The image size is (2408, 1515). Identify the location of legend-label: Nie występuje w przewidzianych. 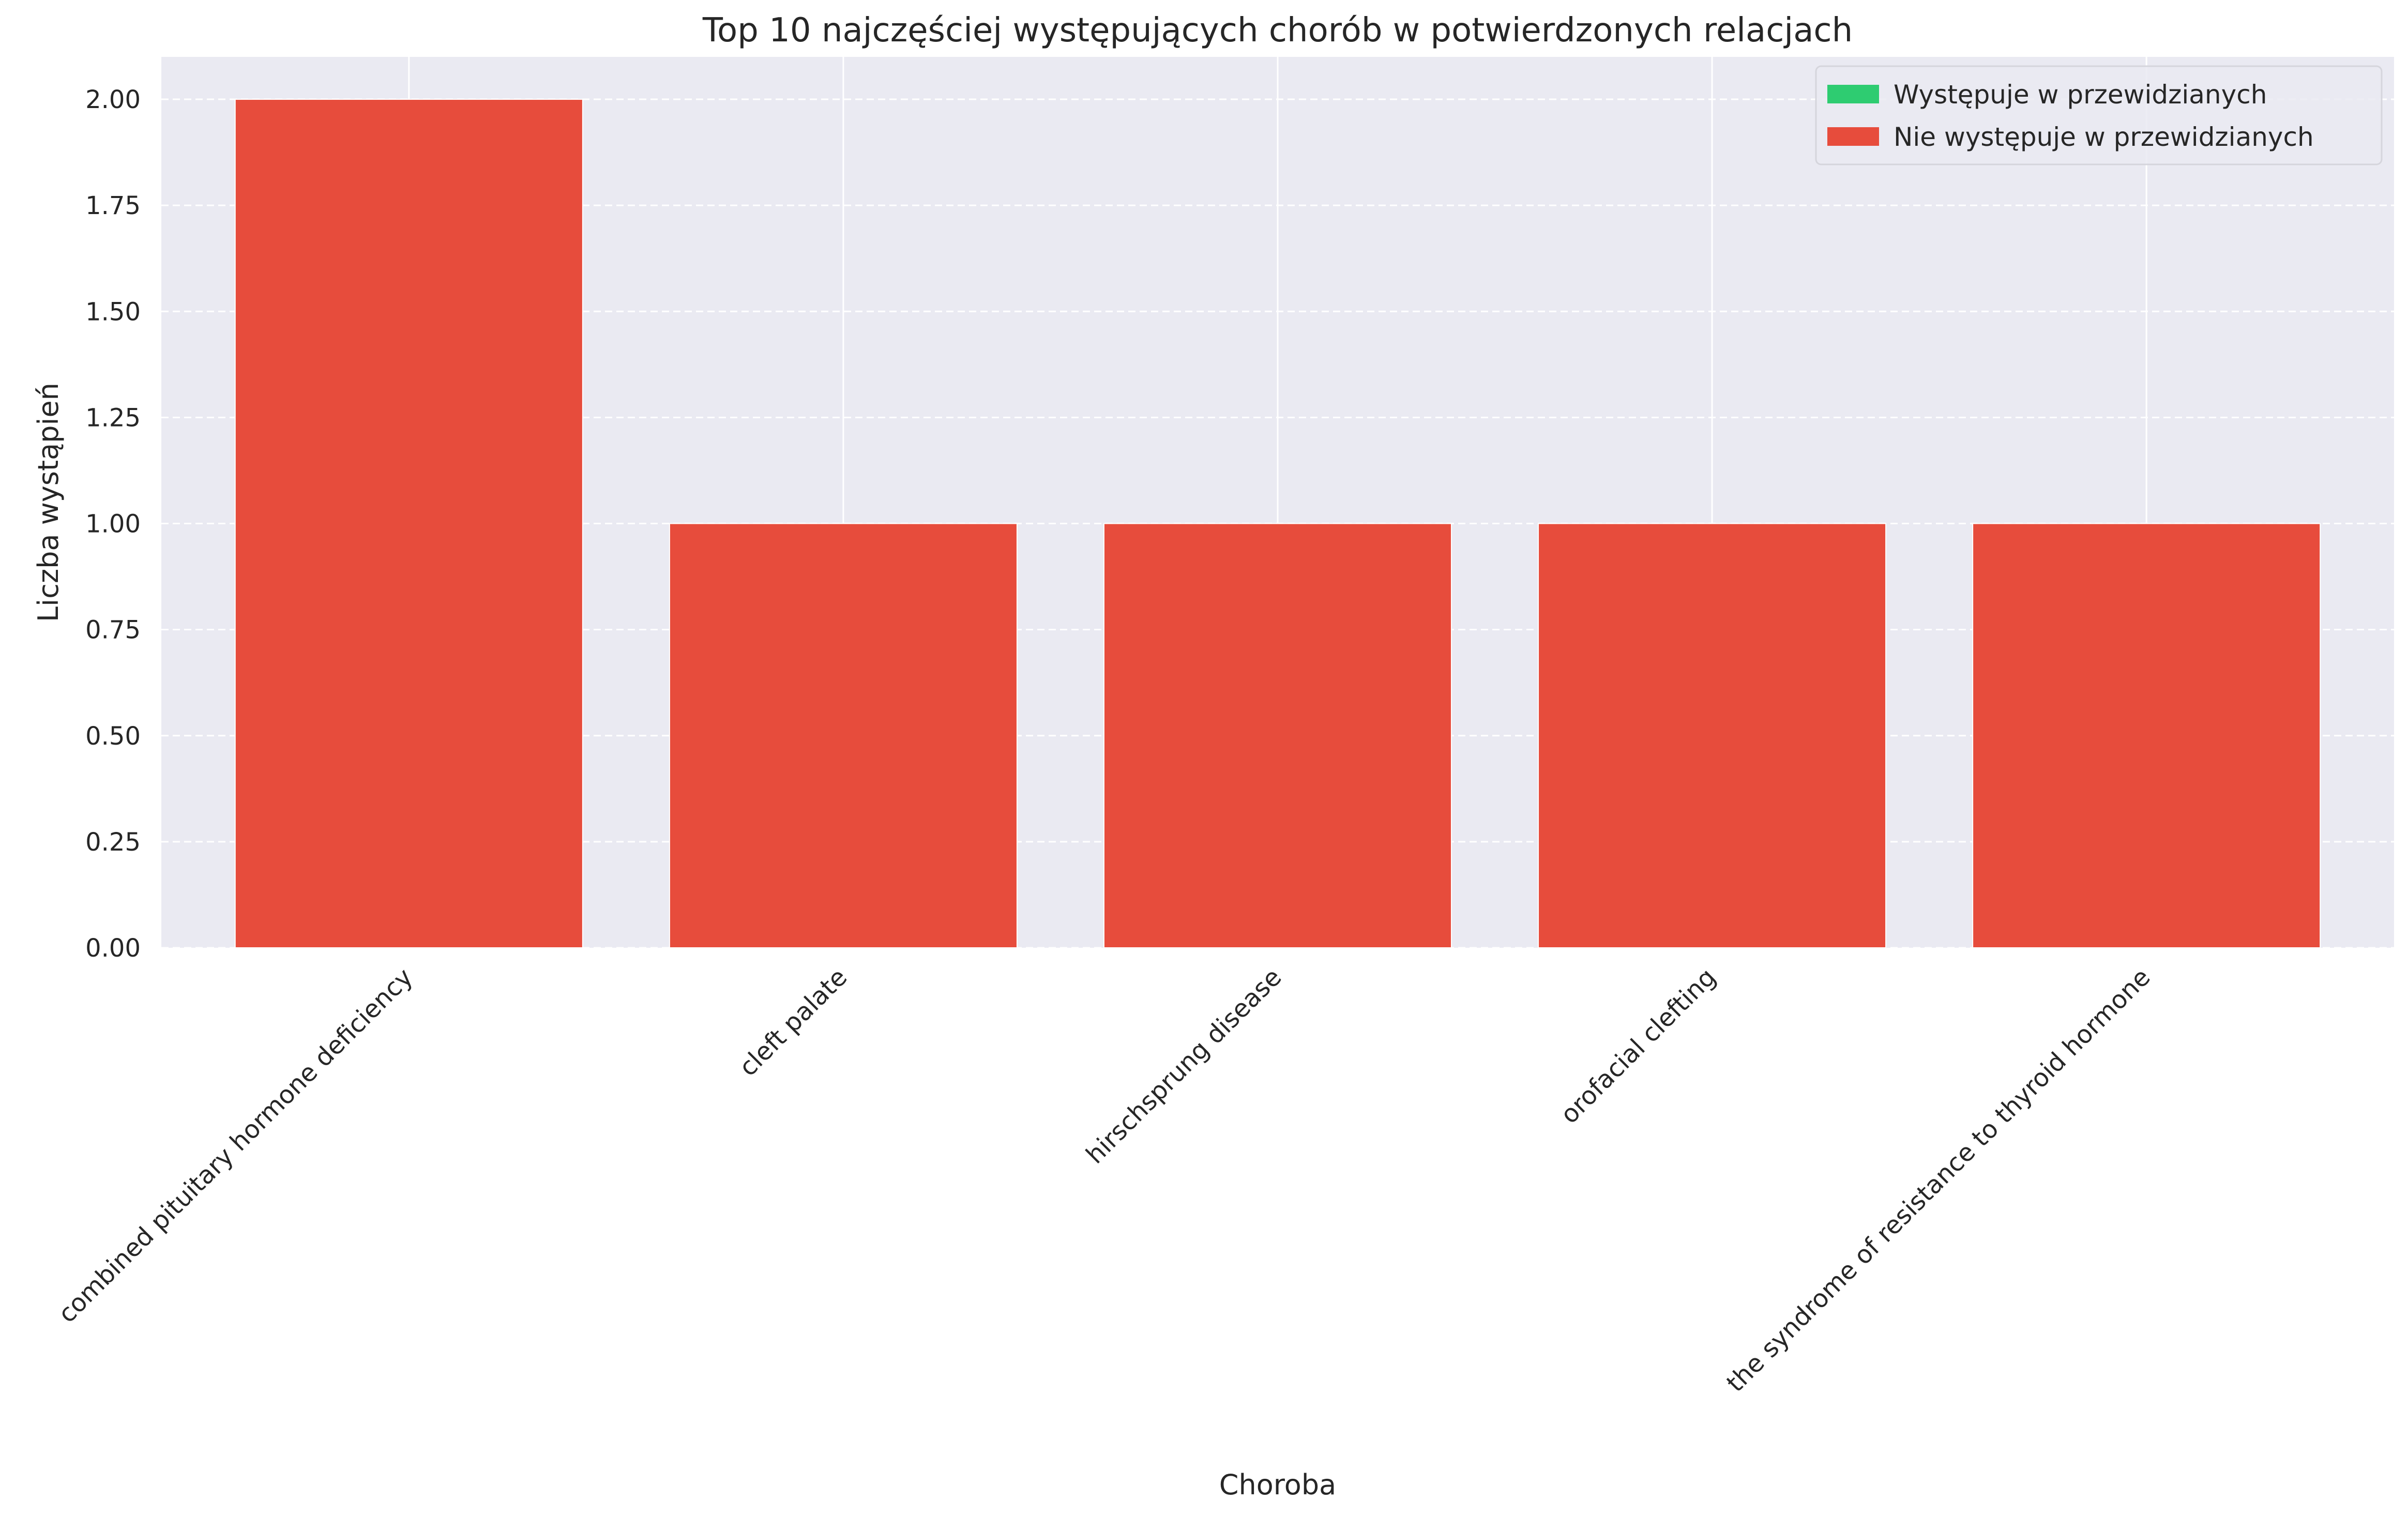
(2104, 137).